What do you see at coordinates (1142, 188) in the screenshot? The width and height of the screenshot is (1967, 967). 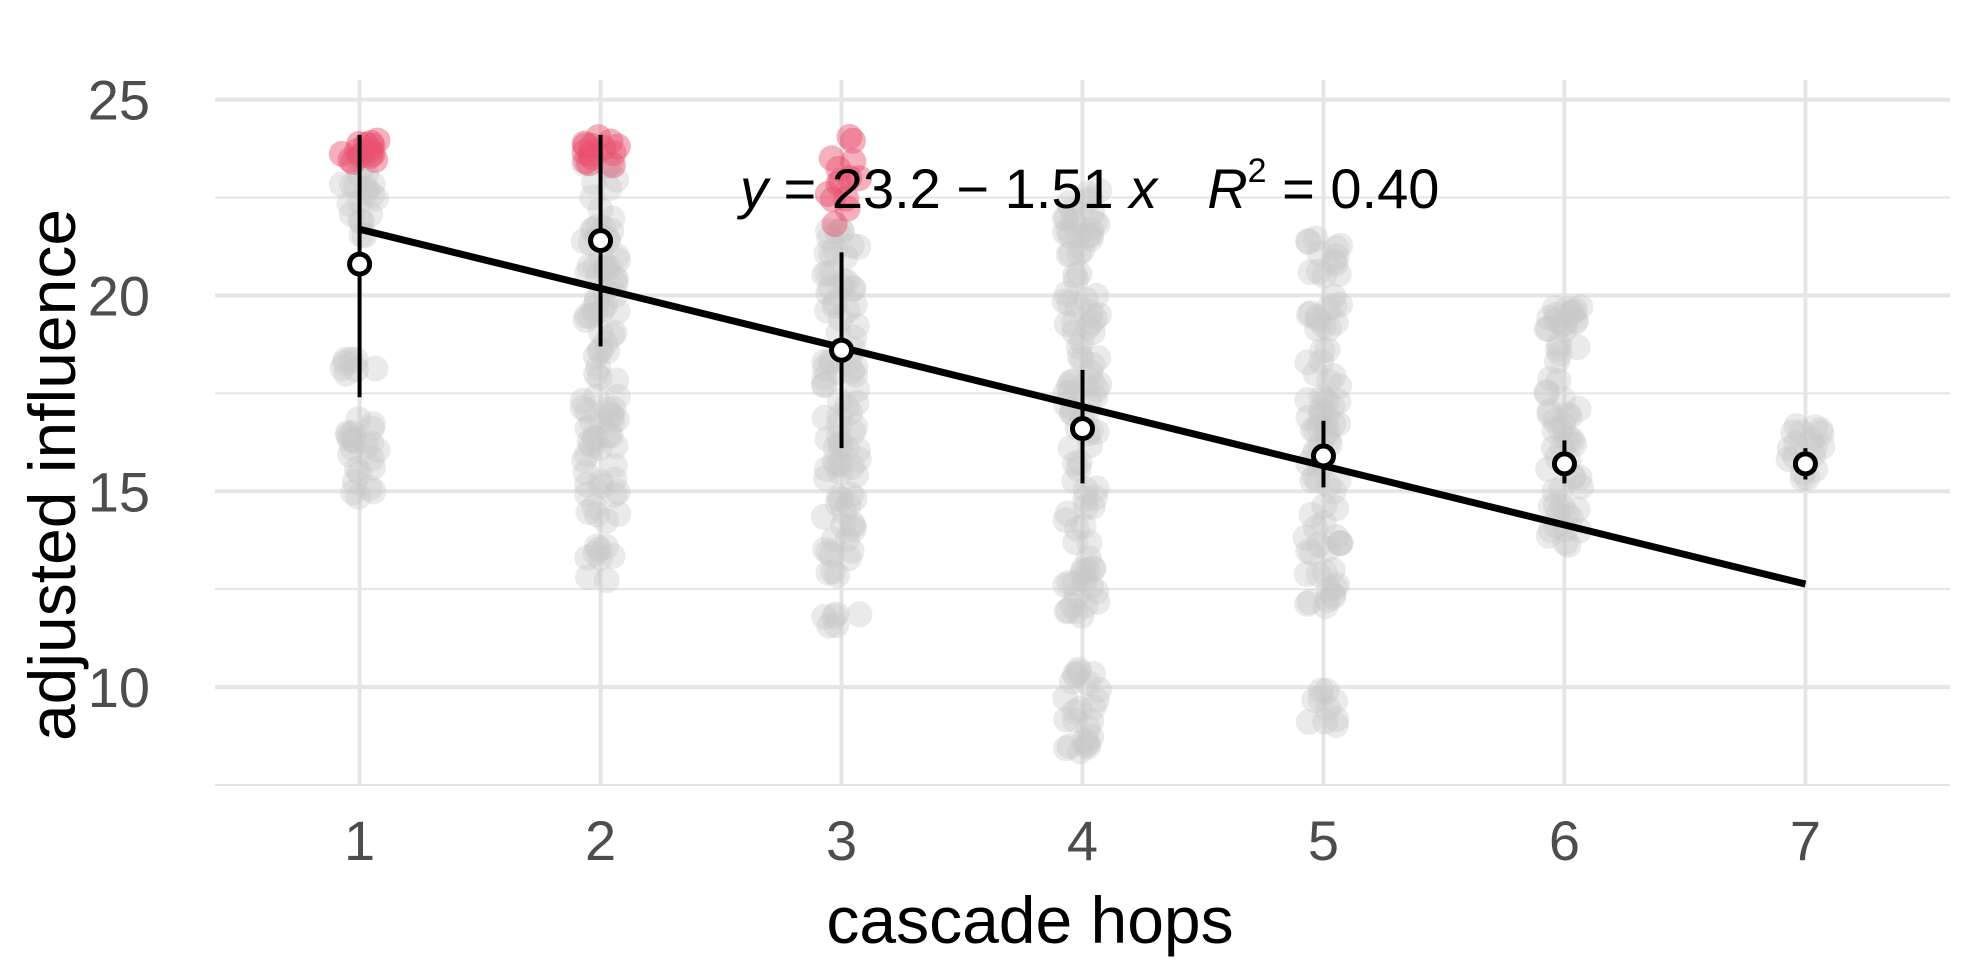 I see `annotation-x-symbol: x` at bounding box center [1142, 188].